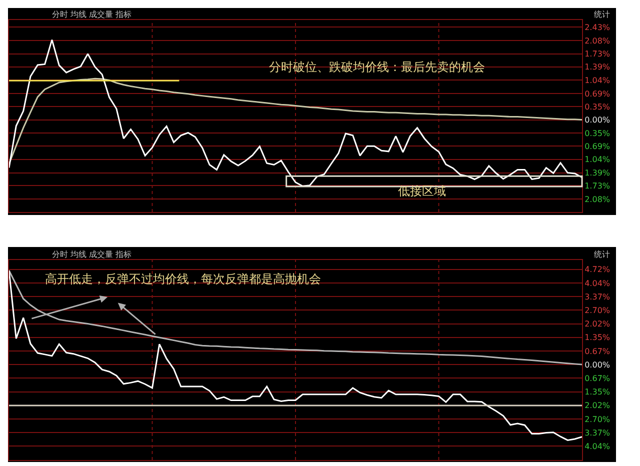 The height and width of the screenshot is (466, 640). What do you see at coordinates (597, 27) in the screenshot?
I see `y-tick-label: 2.43%` at bounding box center [597, 27].